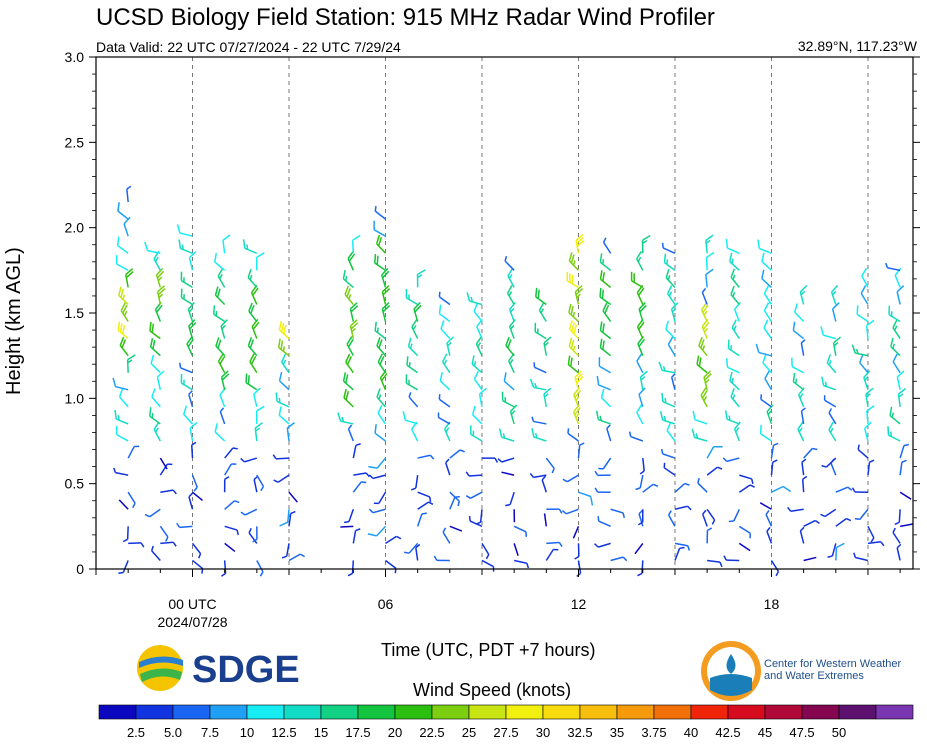 The width and height of the screenshot is (927, 747). Describe the element at coordinates (801, 732) in the screenshot. I see `colorbar-tick-label: 47.5` at that location.